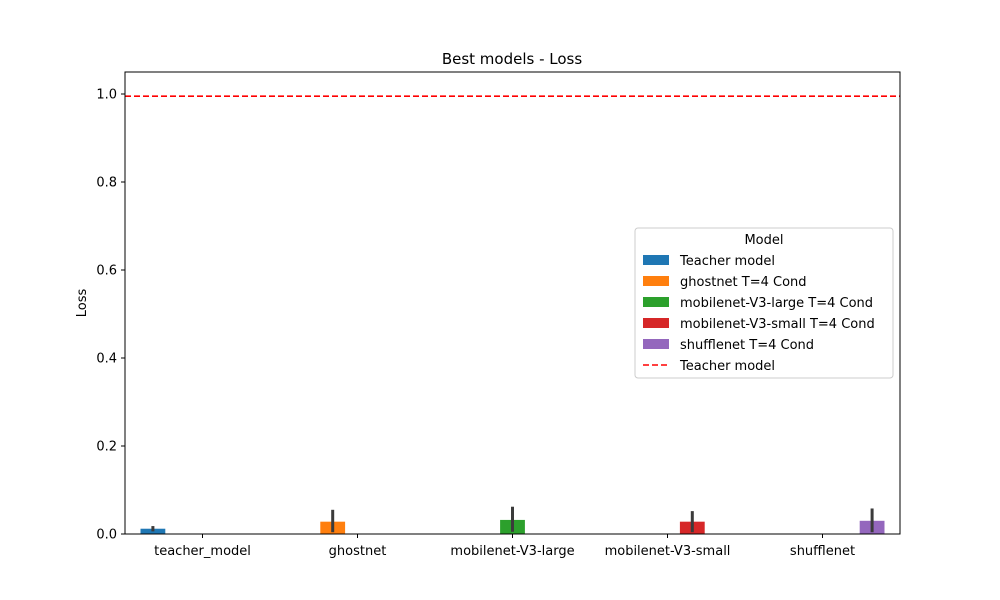  I want to click on chart-title: Best models - Loss, so click(512, 59).